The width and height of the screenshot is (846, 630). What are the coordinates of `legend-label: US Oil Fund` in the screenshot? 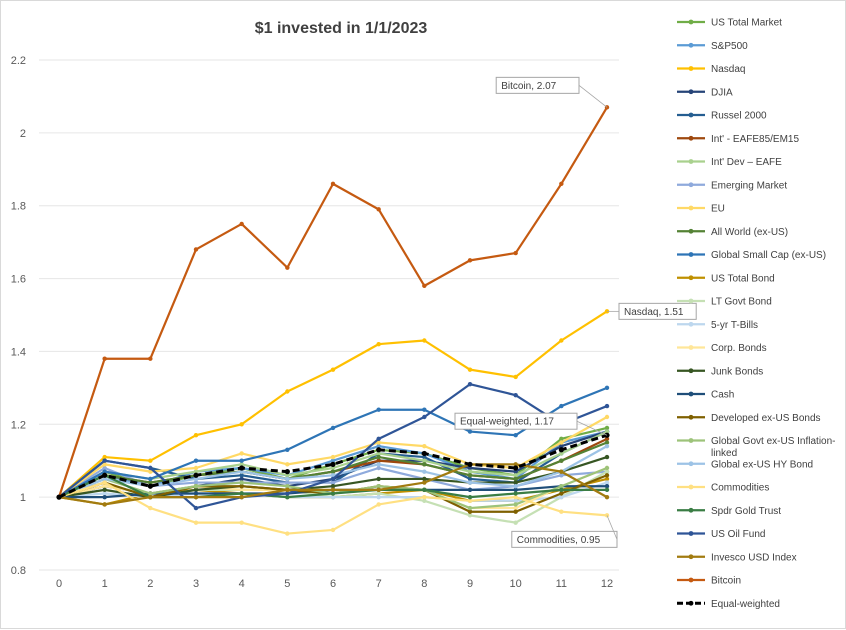 It's located at (738, 534).